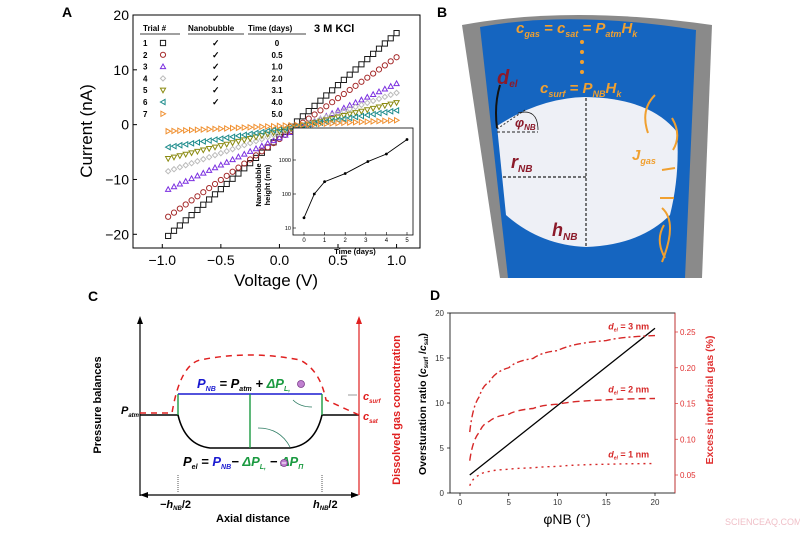 Image resolution: width=800 pixels, height=535 pixels. Describe the element at coordinates (277, 102) in the screenshot. I see `legend-time: 4.0` at that location.